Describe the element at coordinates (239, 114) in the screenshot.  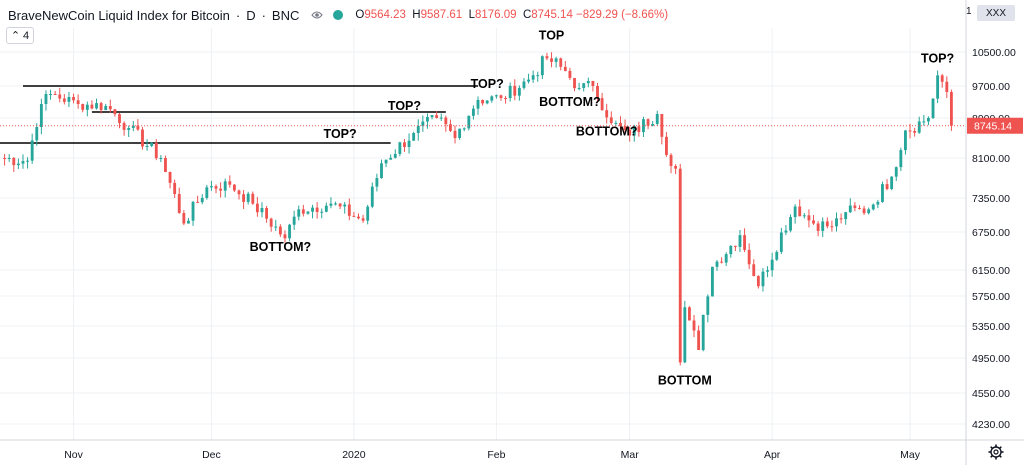
I see `horizontal-line-layer` at that location.